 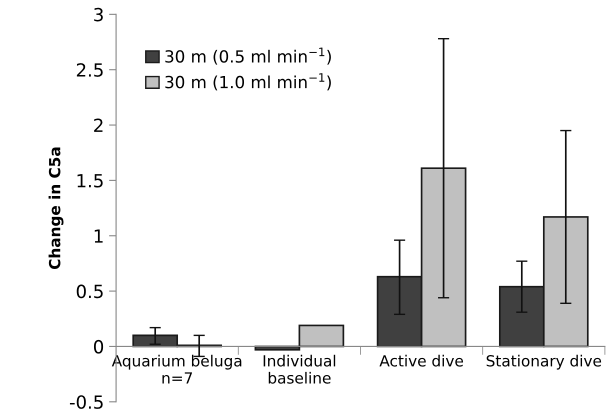 I want to click on x-tick-label: Individual baseline, so click(x=300, y=369).